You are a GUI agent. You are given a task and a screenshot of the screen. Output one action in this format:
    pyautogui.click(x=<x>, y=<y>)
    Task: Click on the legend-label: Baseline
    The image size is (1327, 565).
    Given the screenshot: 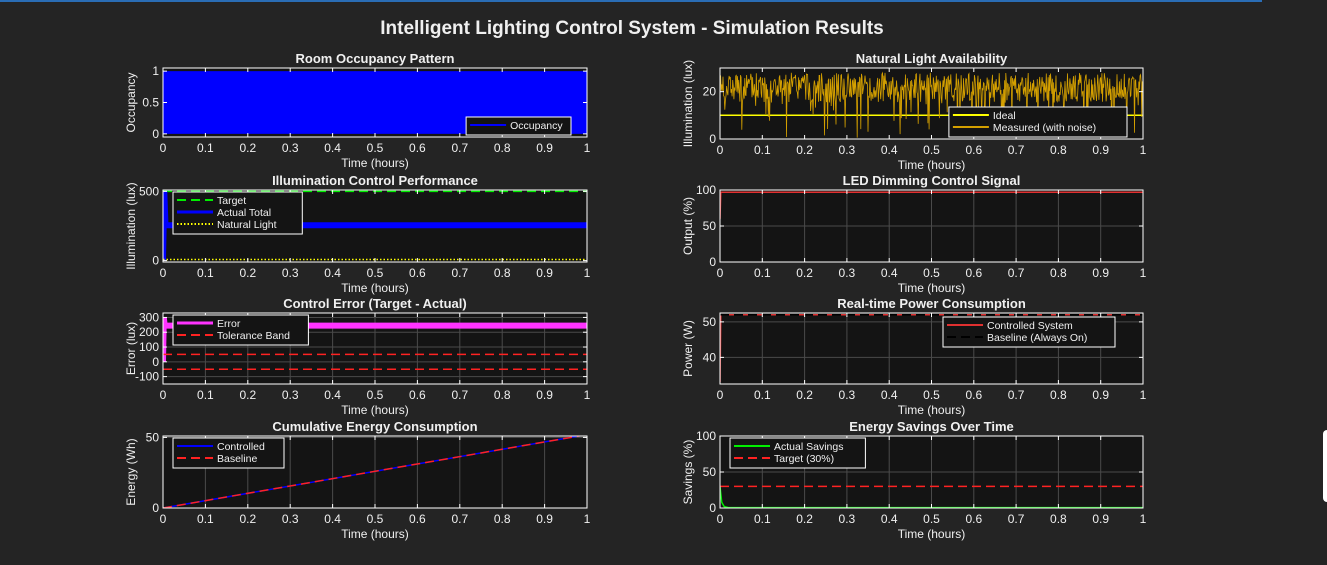 What is the action you would take?
    pyautogui.click(x=237, y=459)
    